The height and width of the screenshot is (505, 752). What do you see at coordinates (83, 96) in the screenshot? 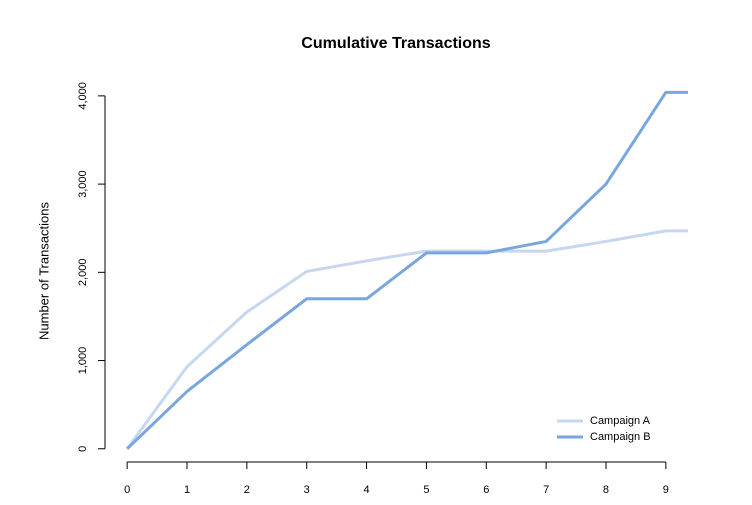
I see `y-tick-label: 4,000` at bounding box center [83, 96].